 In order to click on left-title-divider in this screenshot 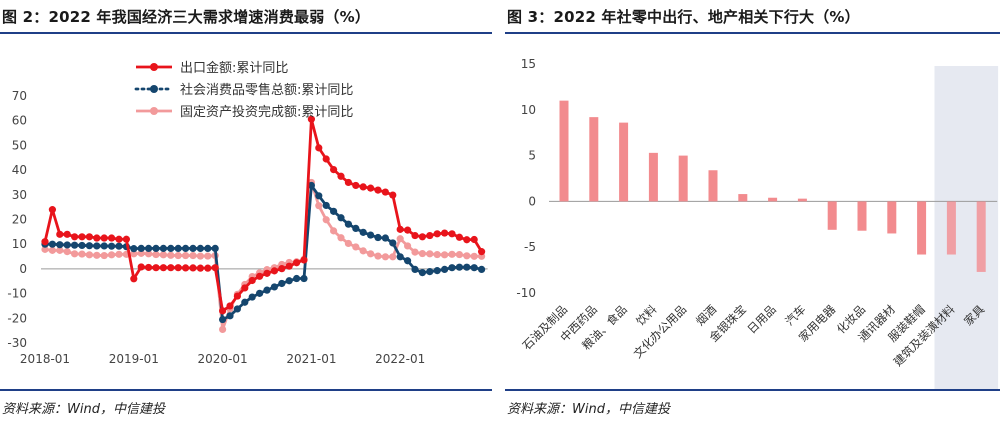, I will do `click(246, 33)`.